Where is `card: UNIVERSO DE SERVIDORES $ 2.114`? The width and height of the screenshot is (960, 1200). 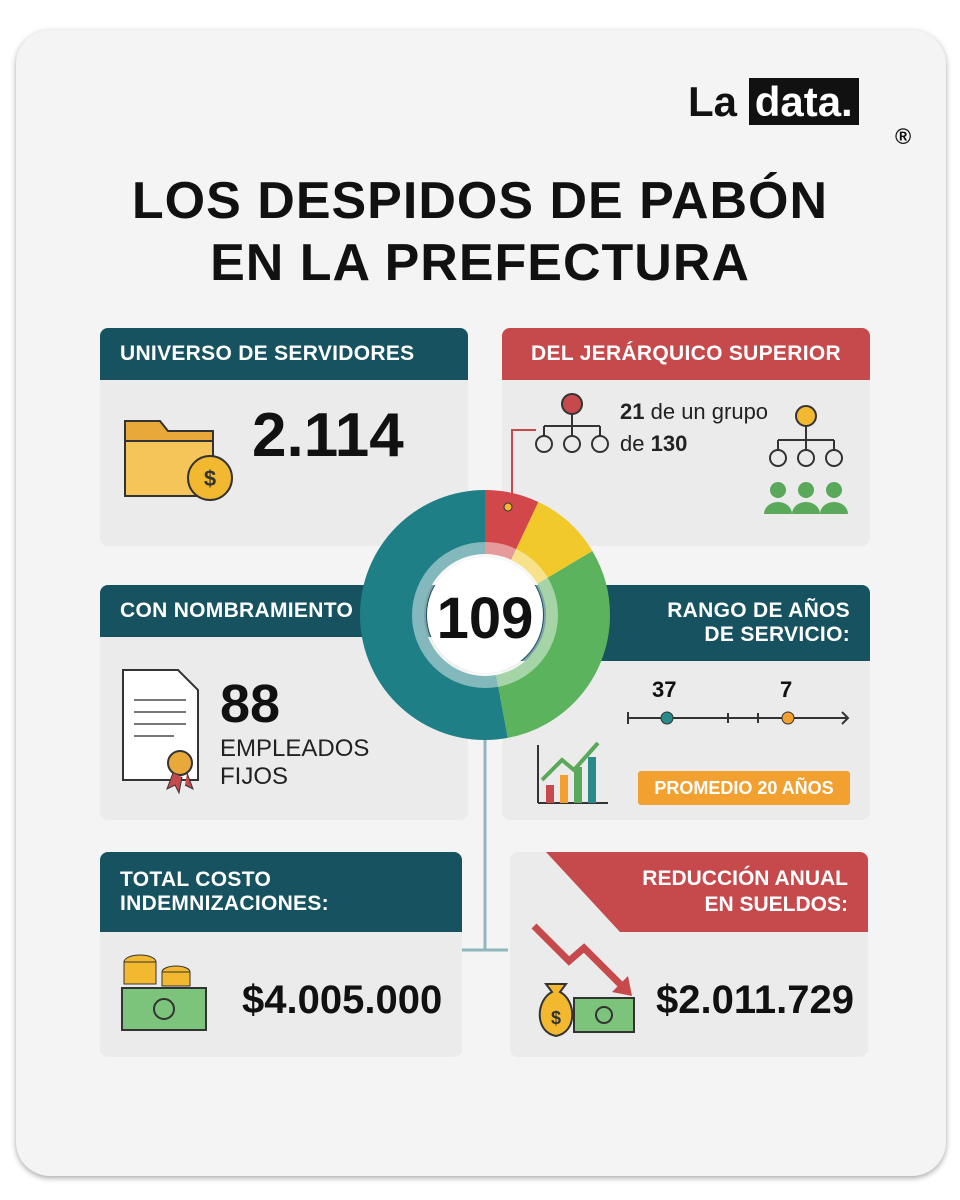
card: UNIVERSO DE SERVIDORES $ 2.114 is located at coordinates (284, 437).